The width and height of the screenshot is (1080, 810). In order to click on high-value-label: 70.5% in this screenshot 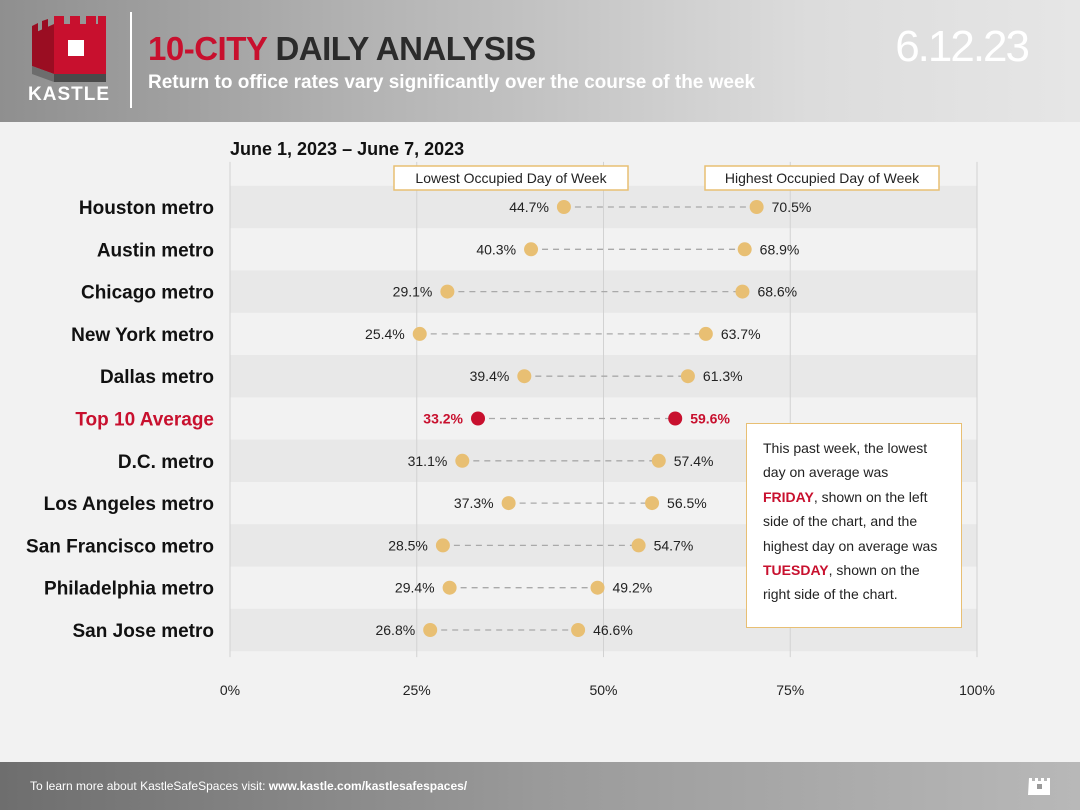, I will do `click(792, 207)`.